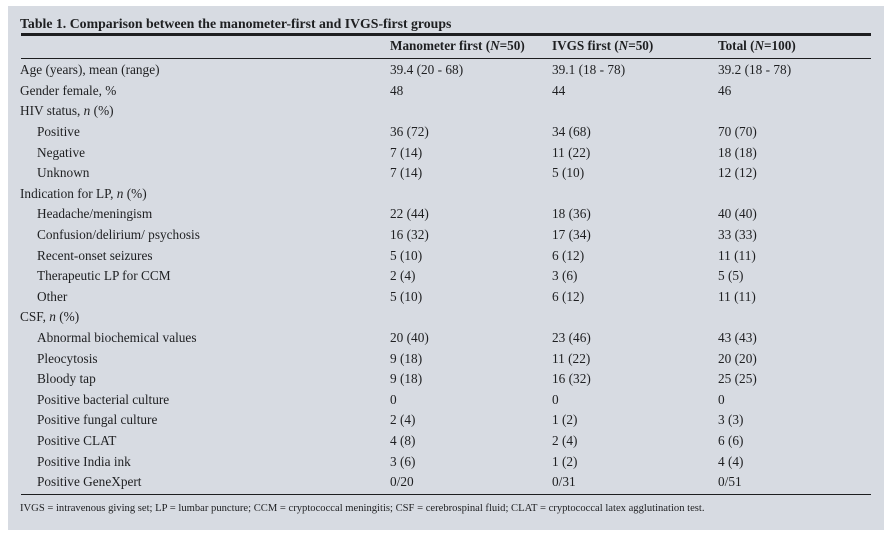  I want to click on ivgs-first-value: 3 (6), so click(565, 276).